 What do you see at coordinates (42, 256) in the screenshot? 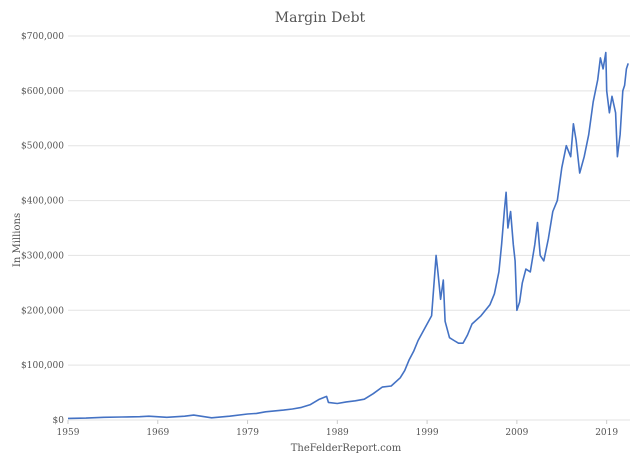
I see `y-tick-label: $300,000` at bounding box center [42, 256].